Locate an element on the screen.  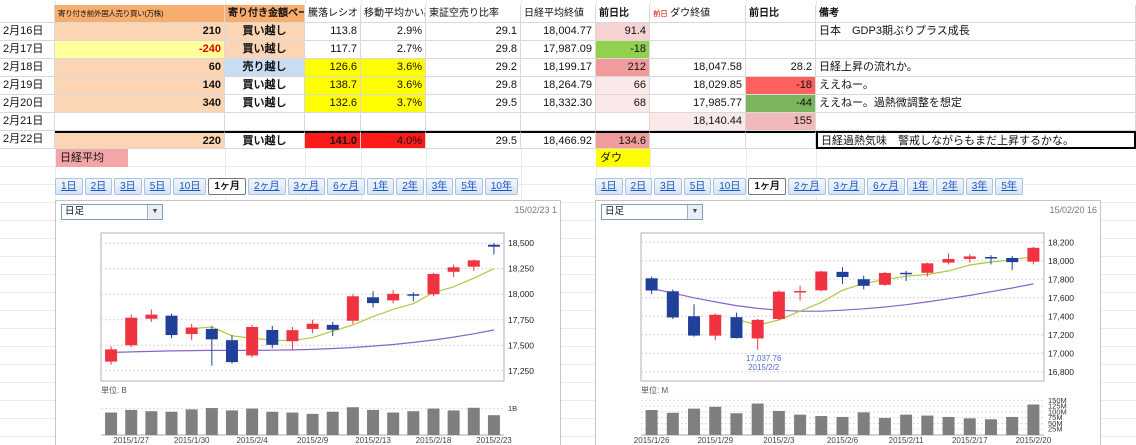
cell-remark is located at coordinates (976, 122).